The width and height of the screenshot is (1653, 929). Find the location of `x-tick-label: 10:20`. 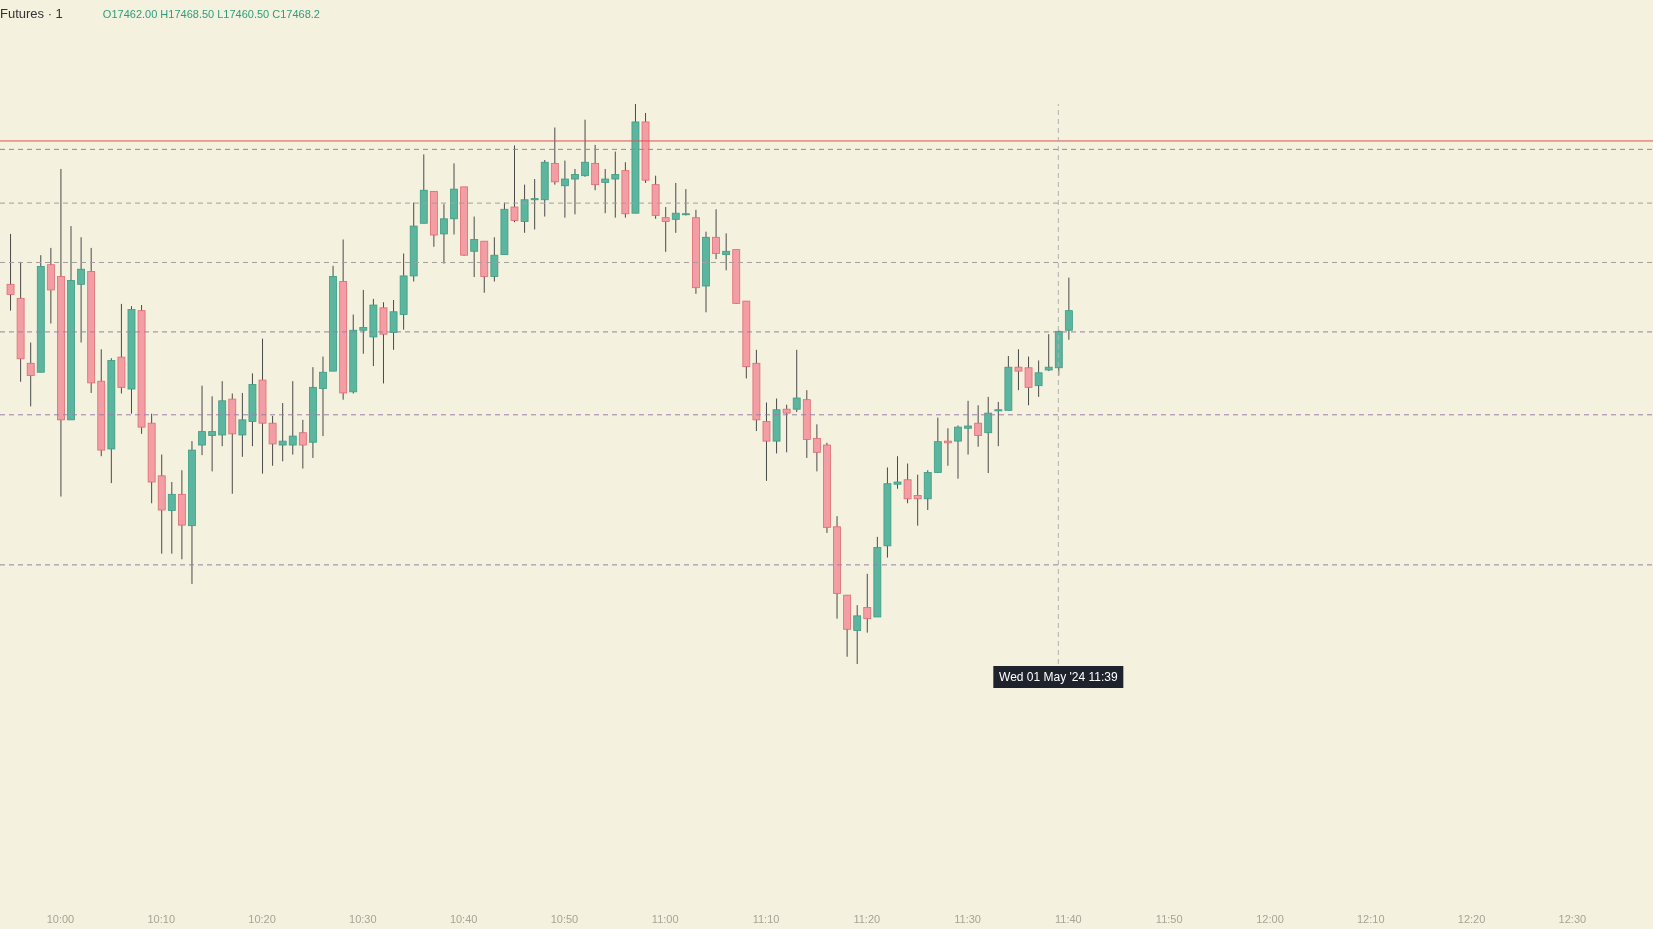

x-tick-label: 10:20 is located at coordinates (262, 919).